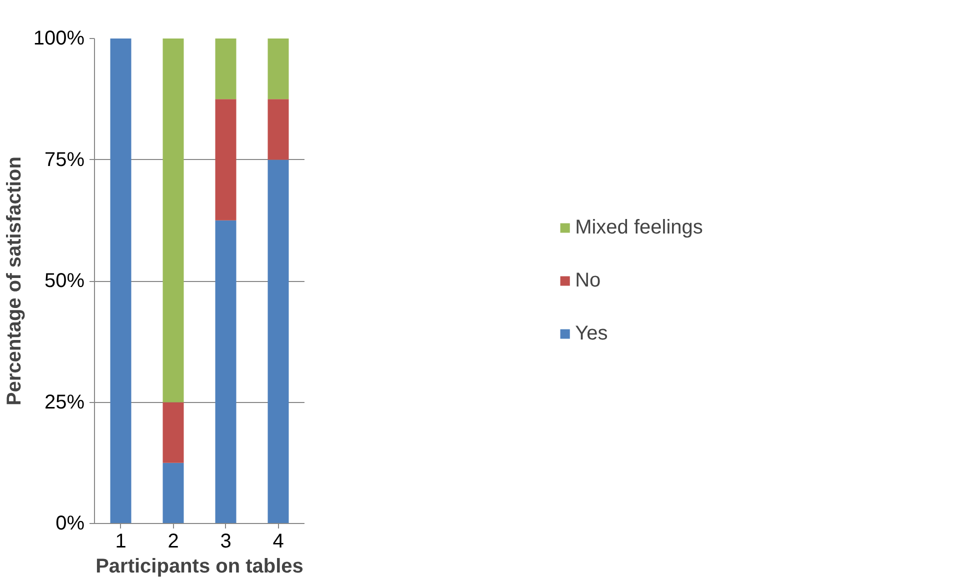 This screenshot has width=957, height=580. Describe the element at coordinates (120, 541) in the screenshot. I see `x-tick-label: 1` at that location.